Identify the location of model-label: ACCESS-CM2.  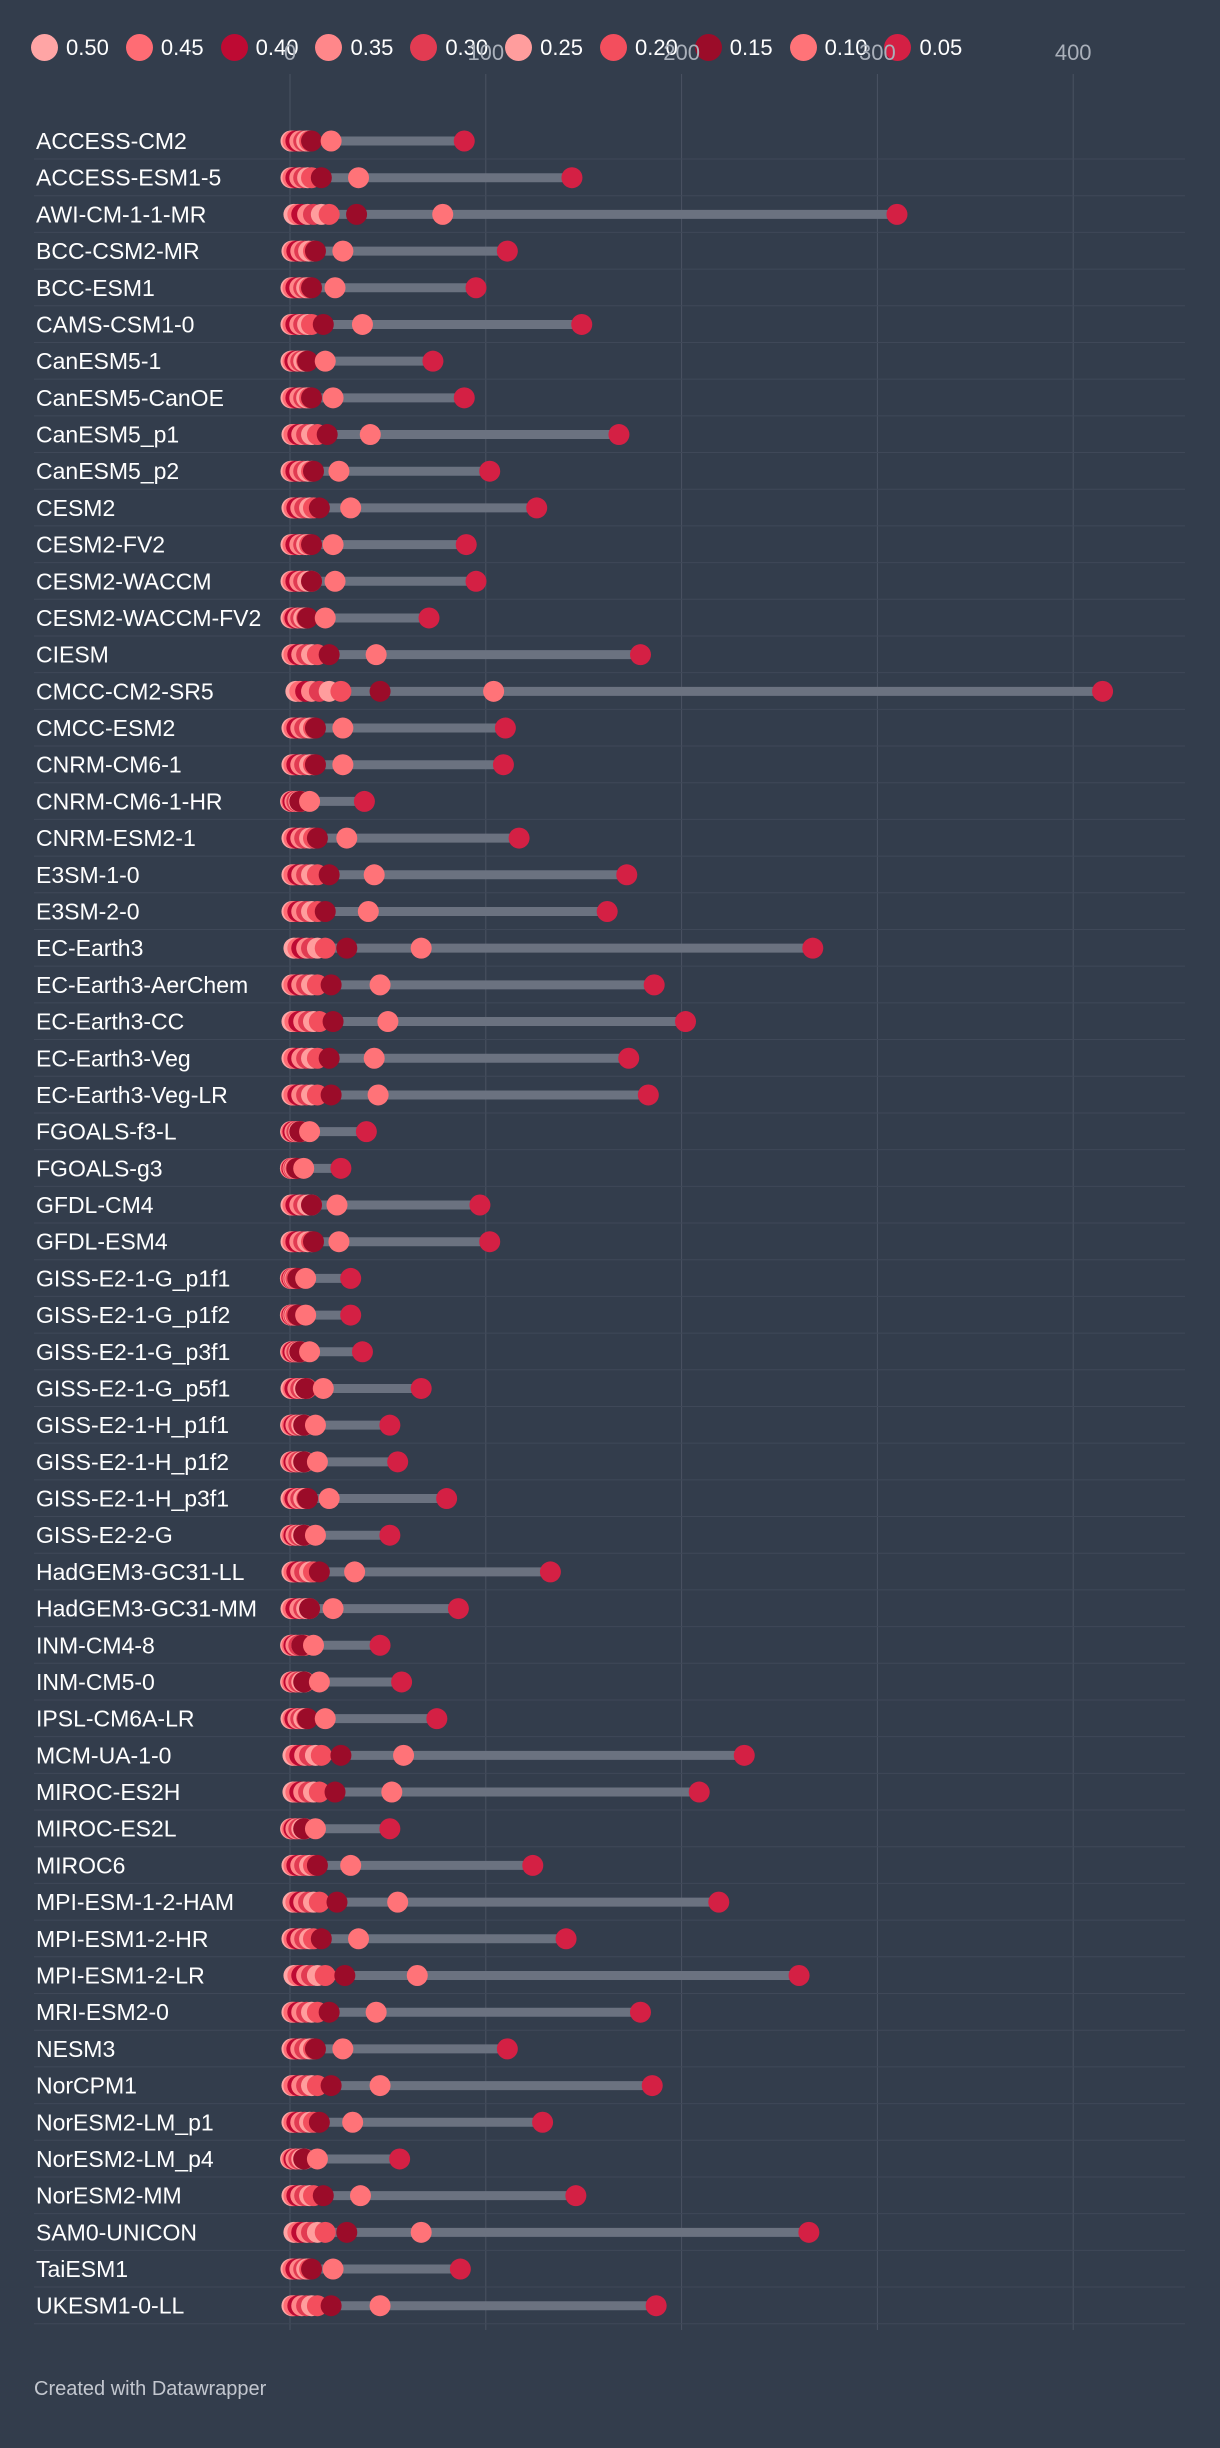
(111, 141).